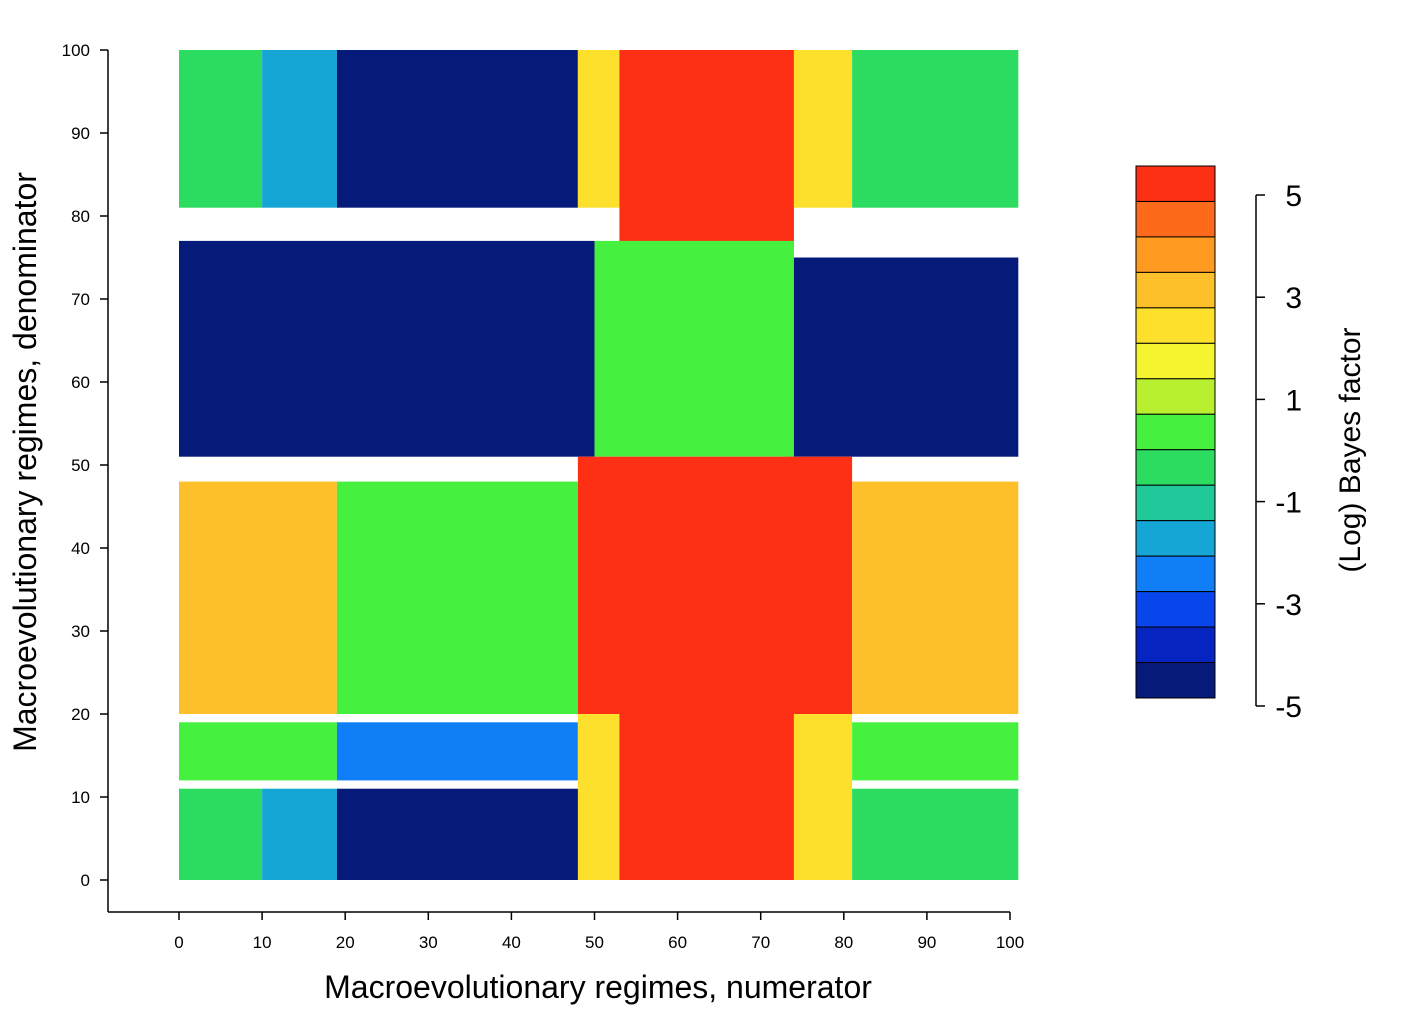 The height and width of the screenshot is (1024, 1405). I want to click on x-tick-label: 100, so click(1010, 942).